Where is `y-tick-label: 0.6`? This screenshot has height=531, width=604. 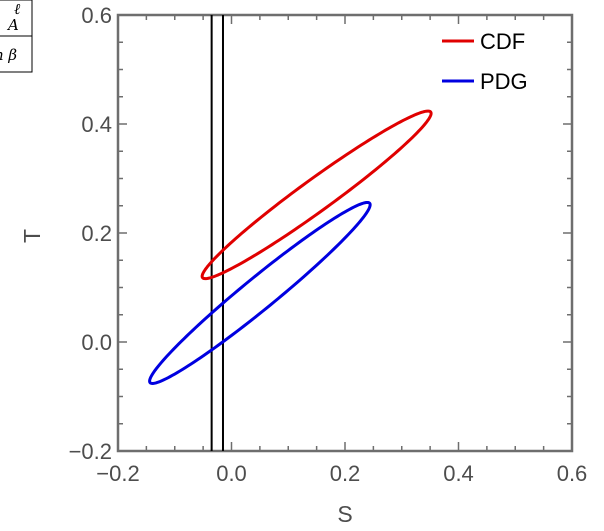 y-tick-label: 0.6 is located at coordinates (96, 15).